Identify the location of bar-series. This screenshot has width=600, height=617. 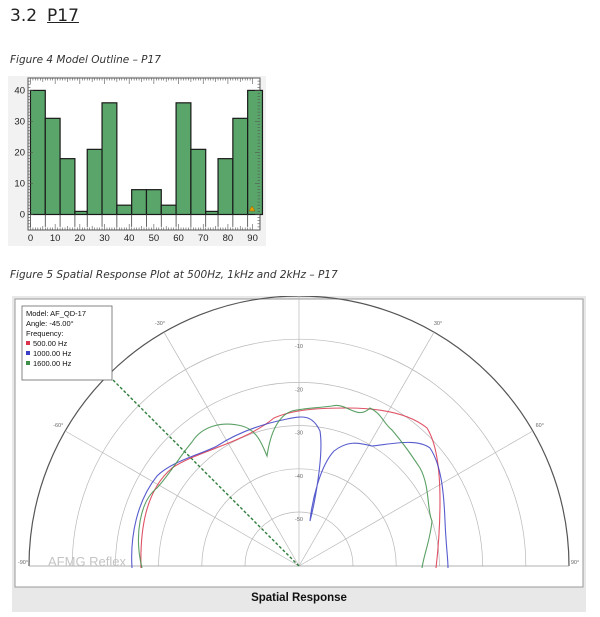
(146, 158).